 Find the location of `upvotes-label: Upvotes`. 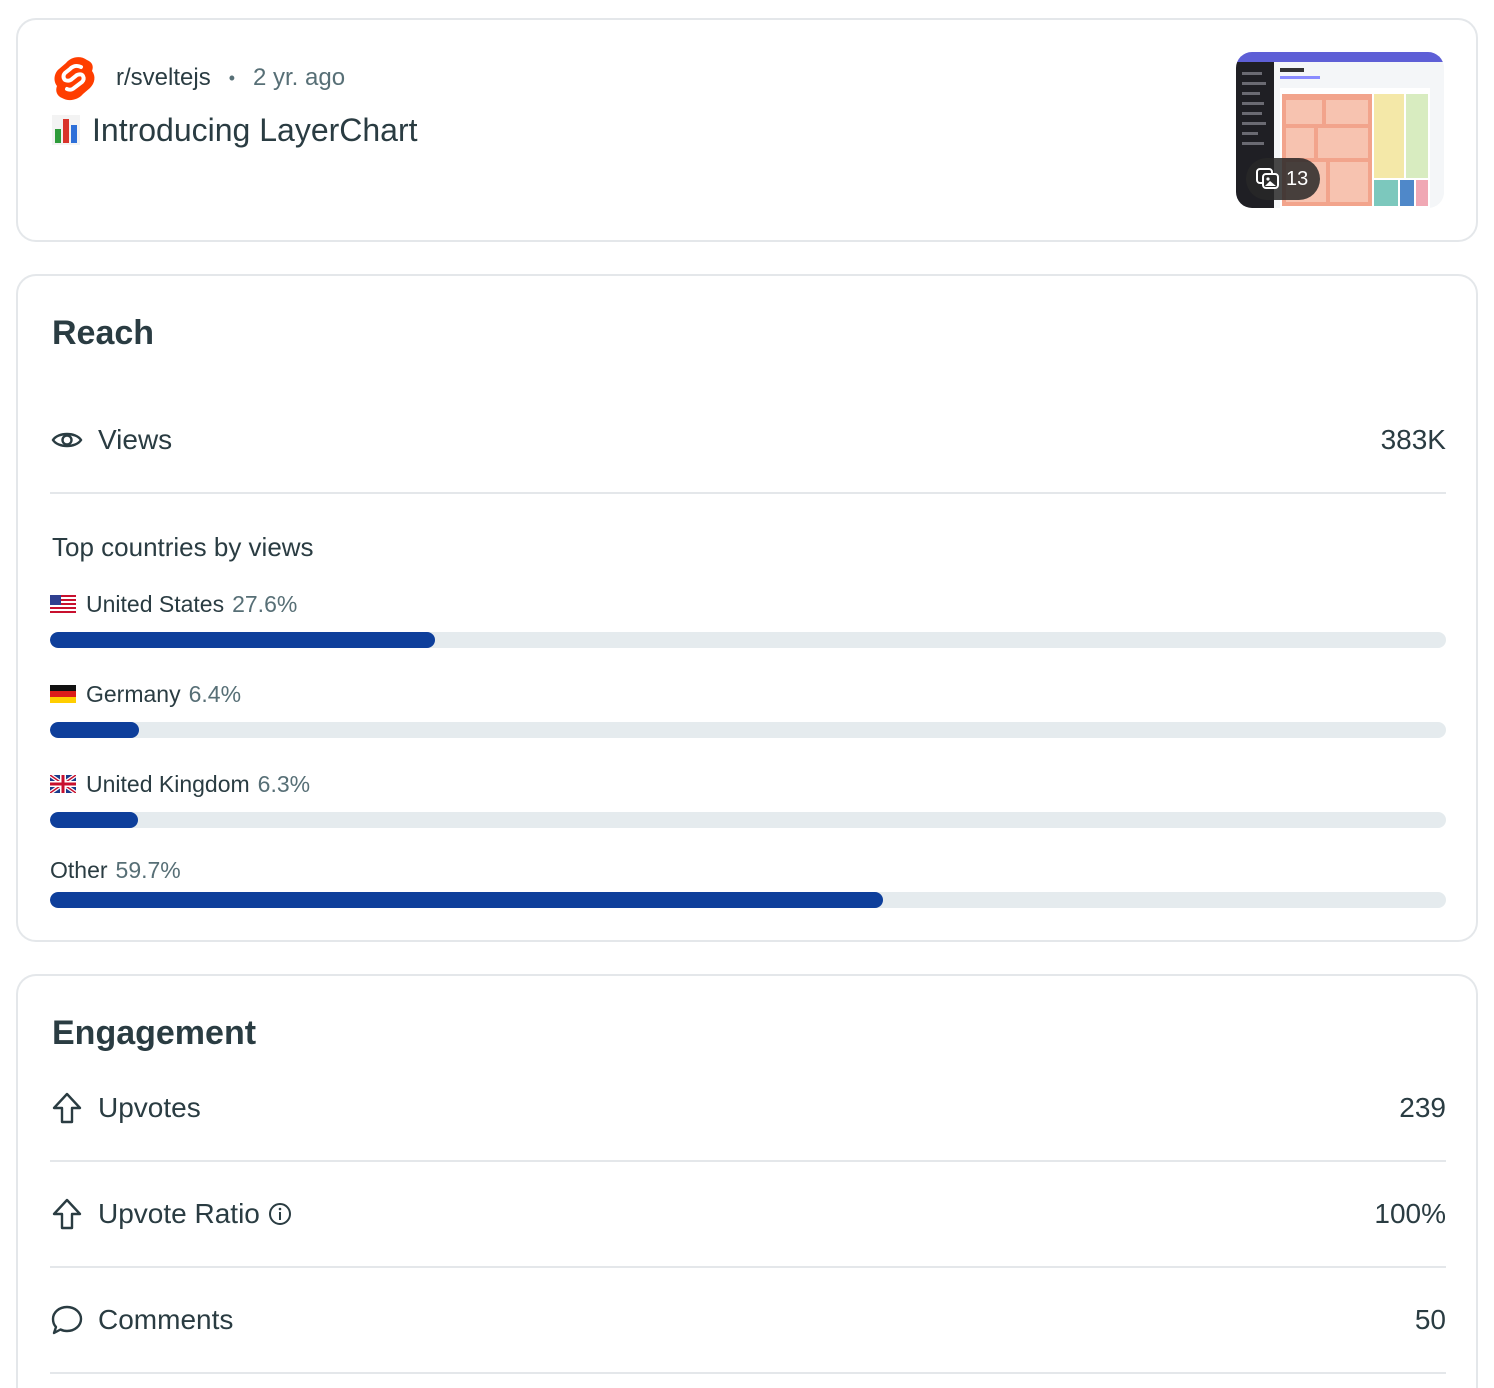

upvotes-label: Upvotes is located at coordinates (149, 1107).